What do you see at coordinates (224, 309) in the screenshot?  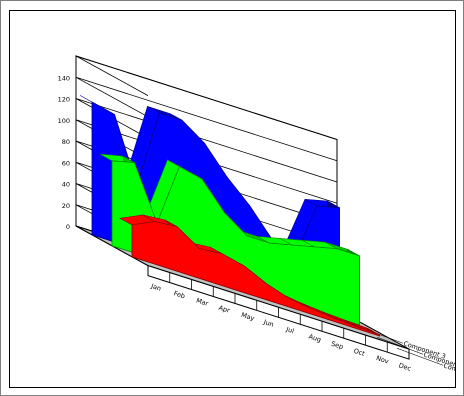 I see `x-tick-label: Apr` at bounding box center [224, 309].